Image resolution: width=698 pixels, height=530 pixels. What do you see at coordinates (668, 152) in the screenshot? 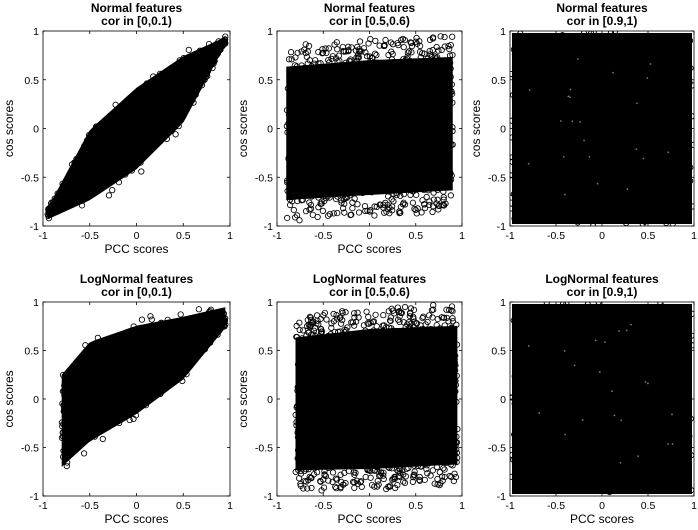
I see `data-point-gap` at bounding box center [668, 152].